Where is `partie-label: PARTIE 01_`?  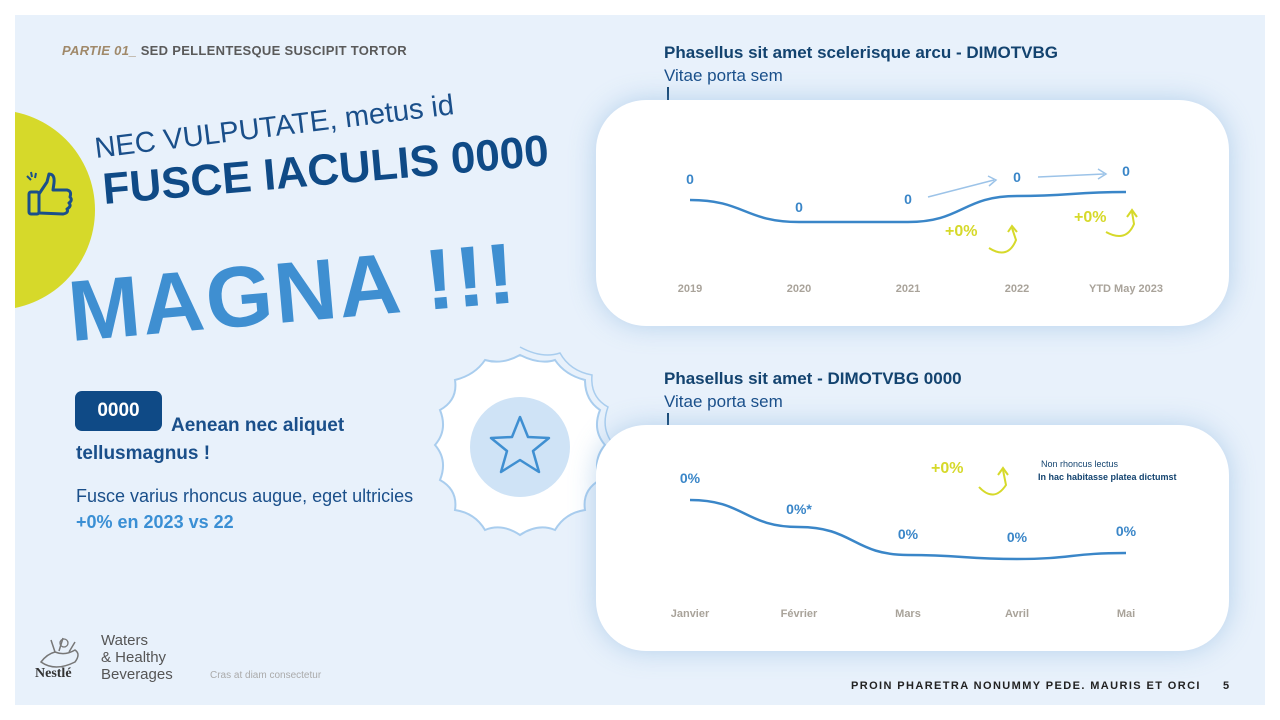 partie-label: PARTIE 01_ is located at coordinates (99, 50).